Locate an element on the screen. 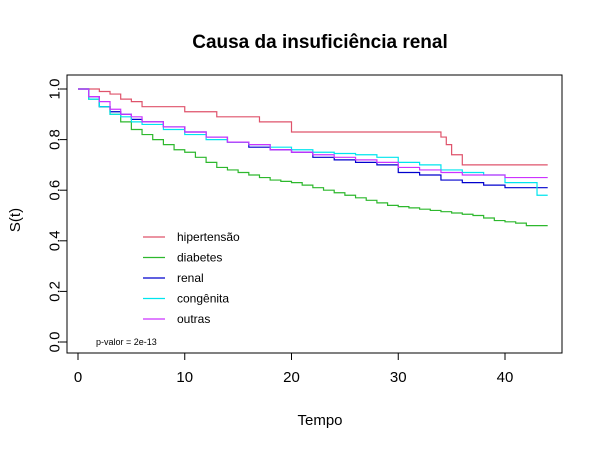 The height and width of the screenshot is (450, 602). legend-label-outras: outras is located at coordinates (193, 319).